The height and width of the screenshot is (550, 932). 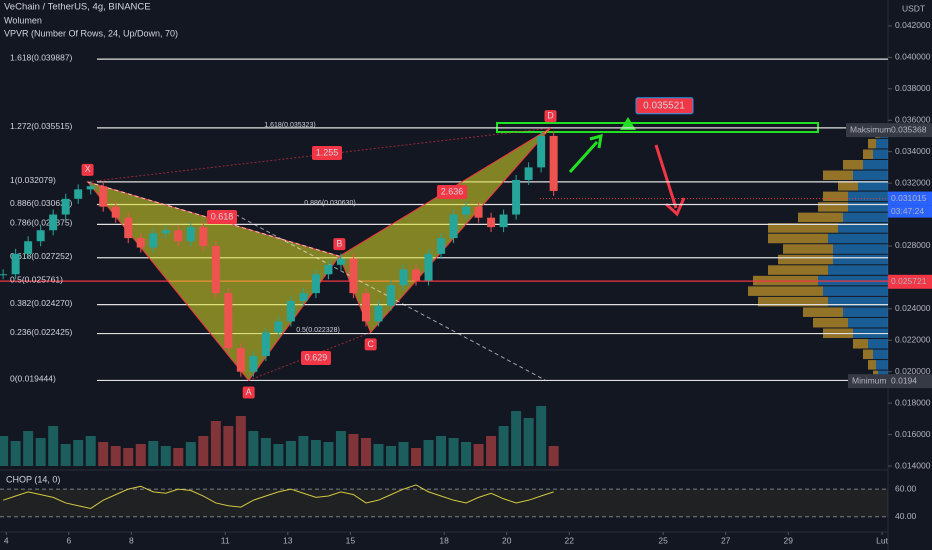 I want to click on max-tag, so click(x=910, y=130).